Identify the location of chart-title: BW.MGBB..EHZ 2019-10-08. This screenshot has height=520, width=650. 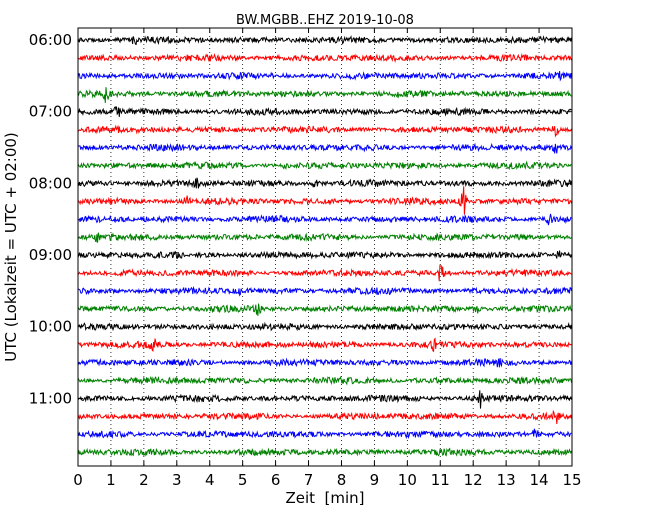
(325, 20).